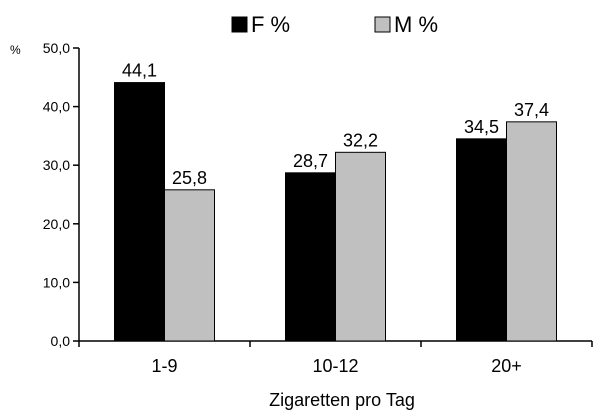 Image resolution: width=602 pixels, height=414 pixels. I want to click on data-label: 32,2, so click(360, 140).